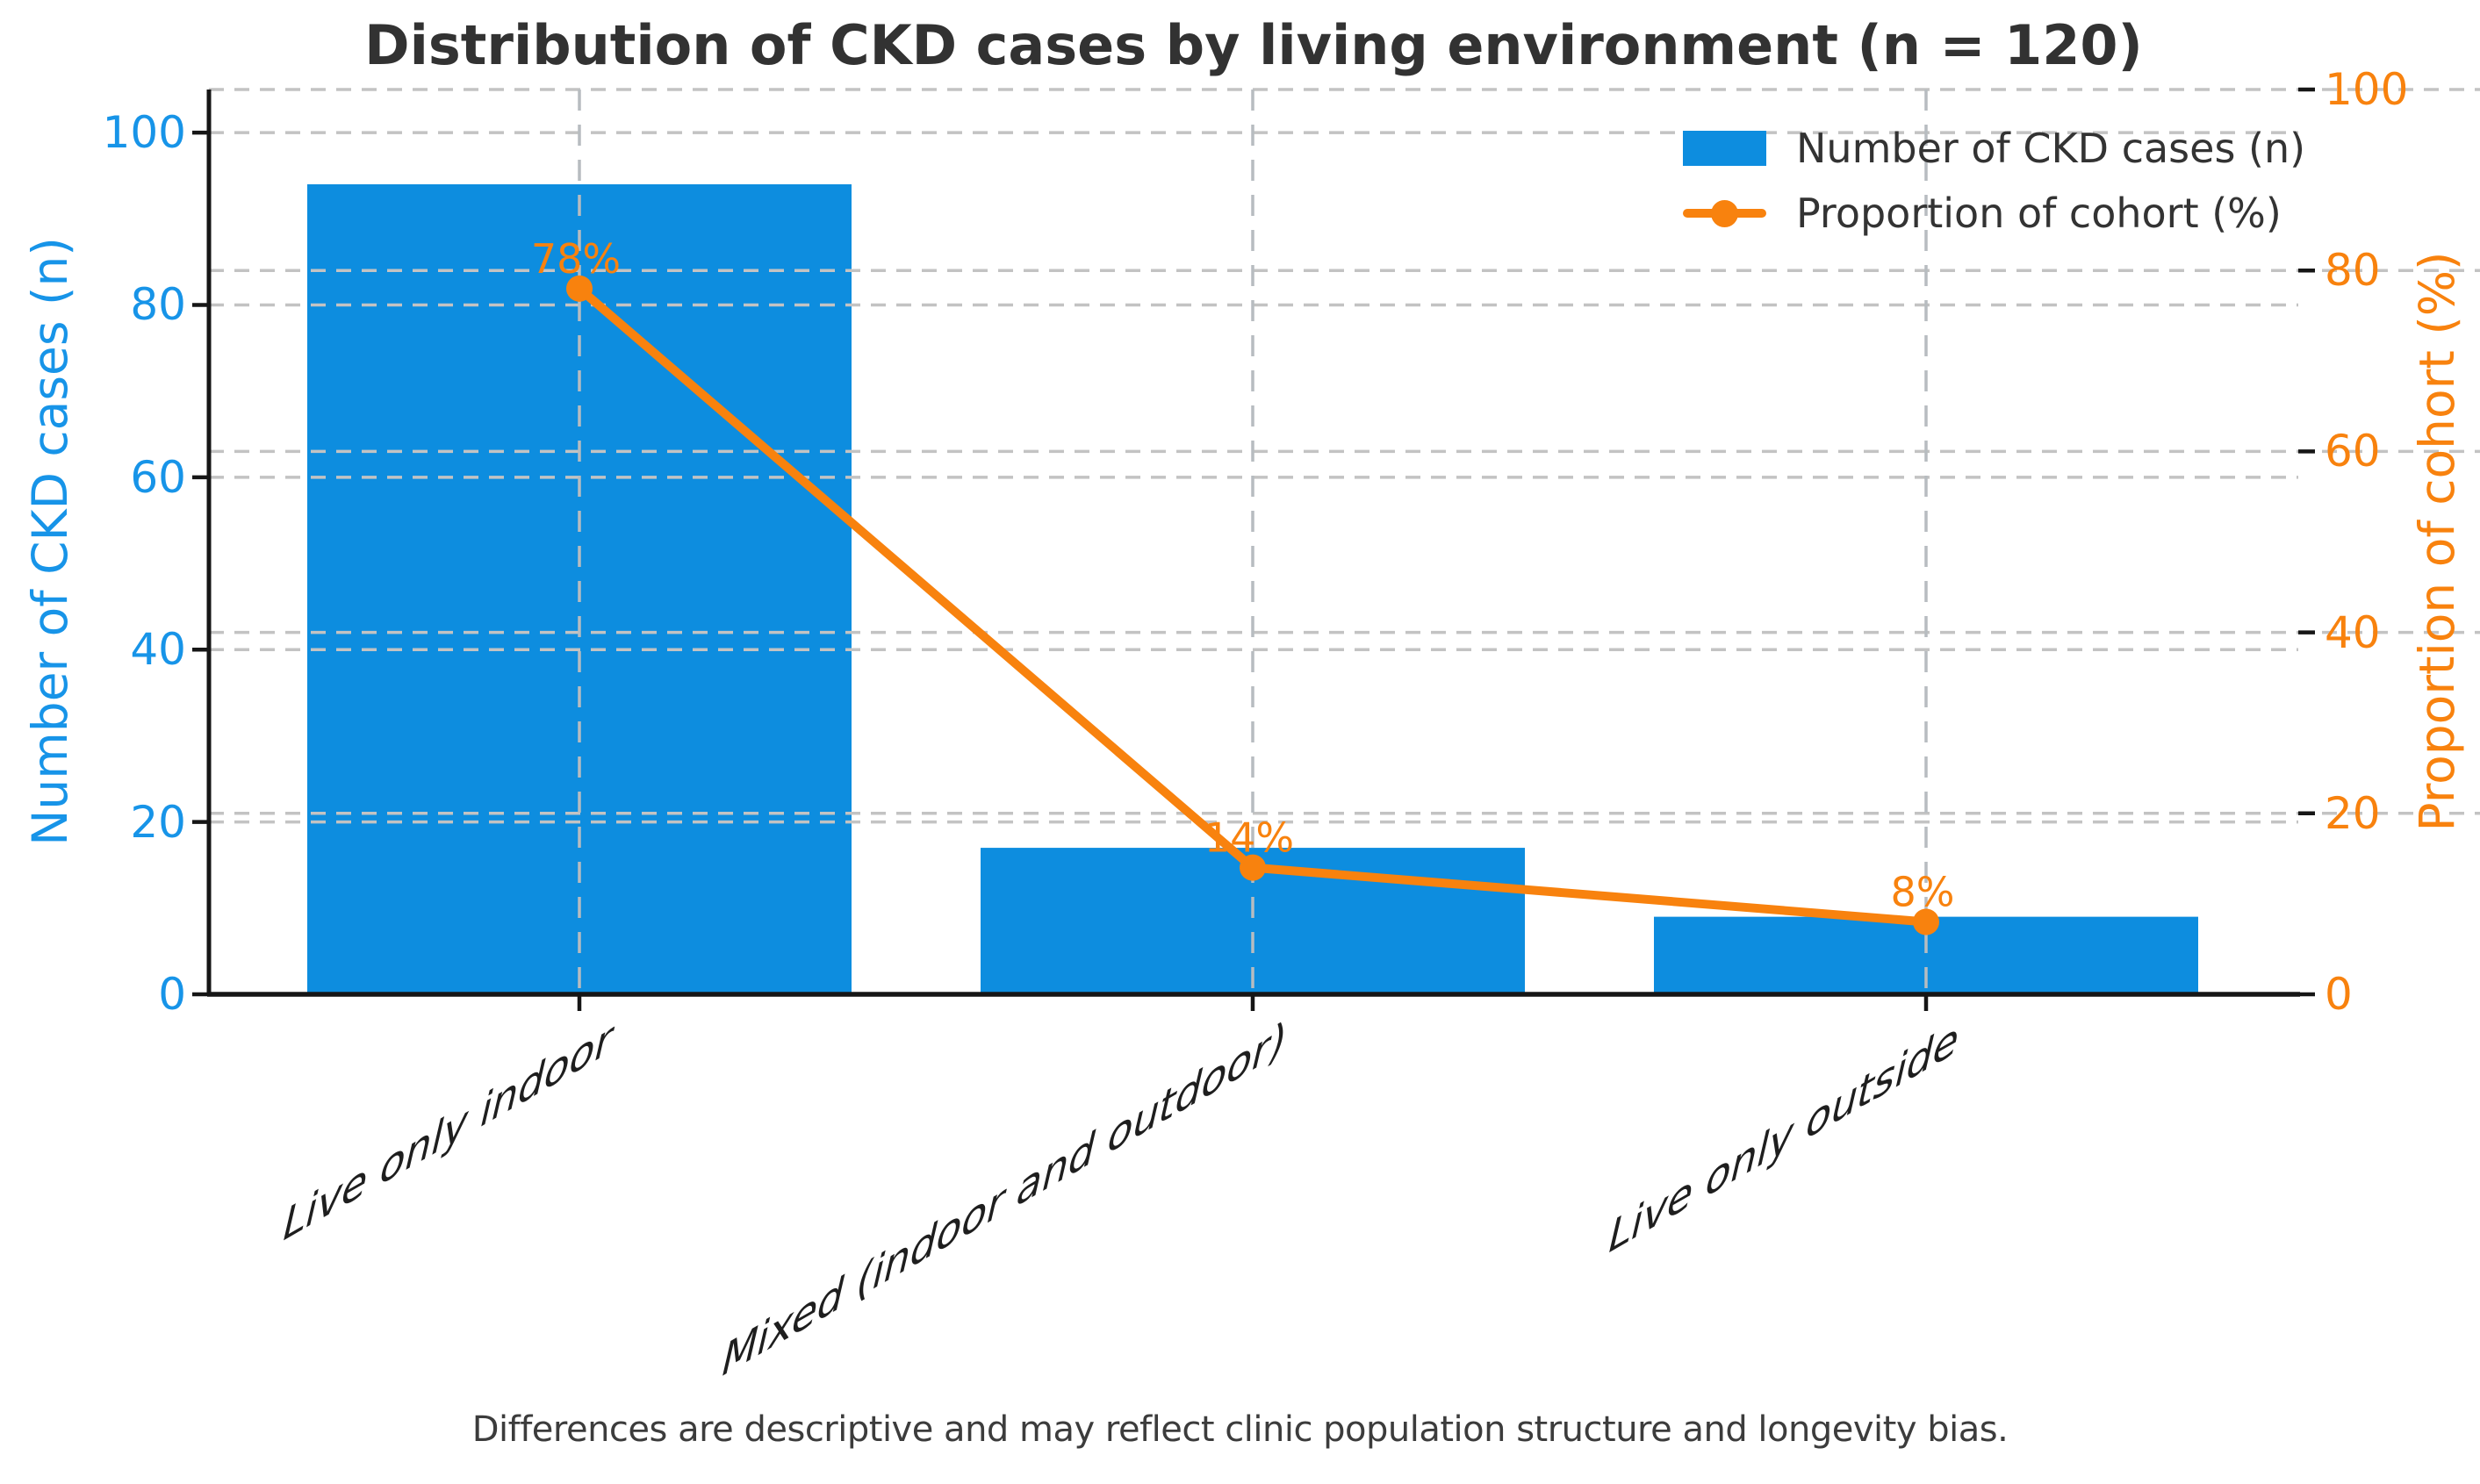  What do you see at coordinates (576, 259) in the screenshot?
I see `data-point-label-0: 78%` at bounding box center [576, 259].